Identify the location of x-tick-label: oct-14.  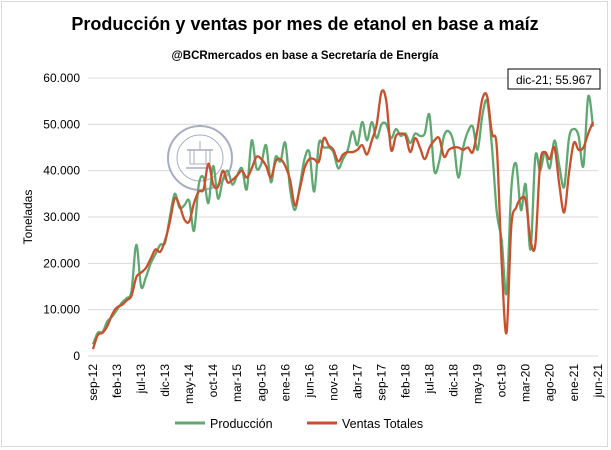
(213, 381).